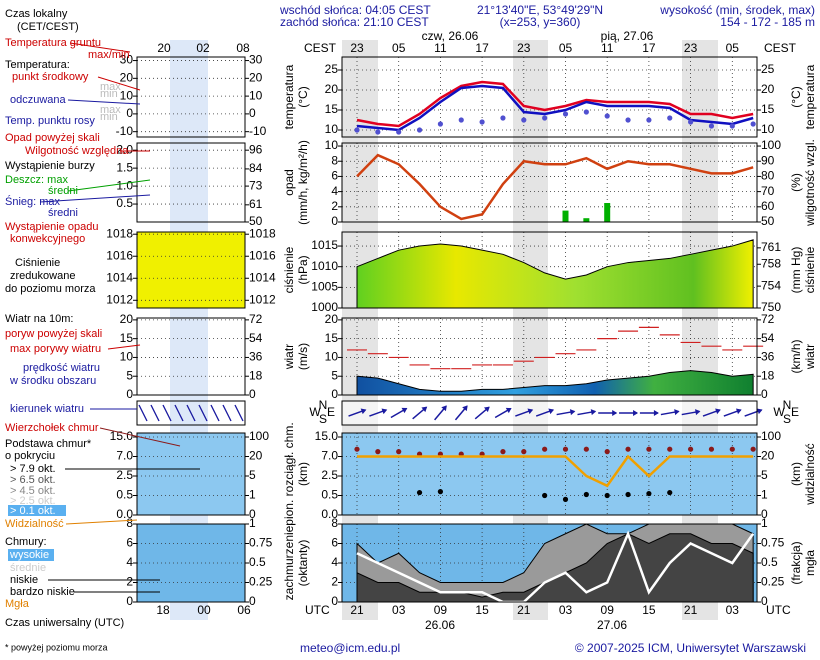 Image resolution: width=820 pixels, height=660 pixels. I want to click on legend-text: min, so click(109, 117).